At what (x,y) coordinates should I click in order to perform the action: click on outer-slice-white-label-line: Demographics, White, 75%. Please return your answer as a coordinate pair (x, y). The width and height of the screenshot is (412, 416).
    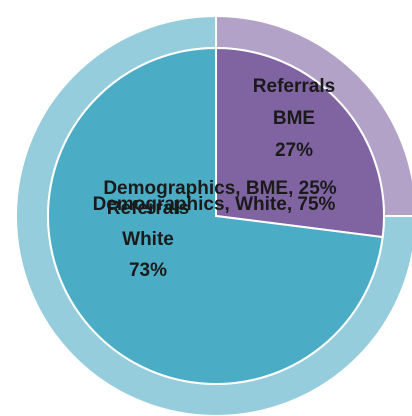
    Looking at the image, I should click on (214, 204).